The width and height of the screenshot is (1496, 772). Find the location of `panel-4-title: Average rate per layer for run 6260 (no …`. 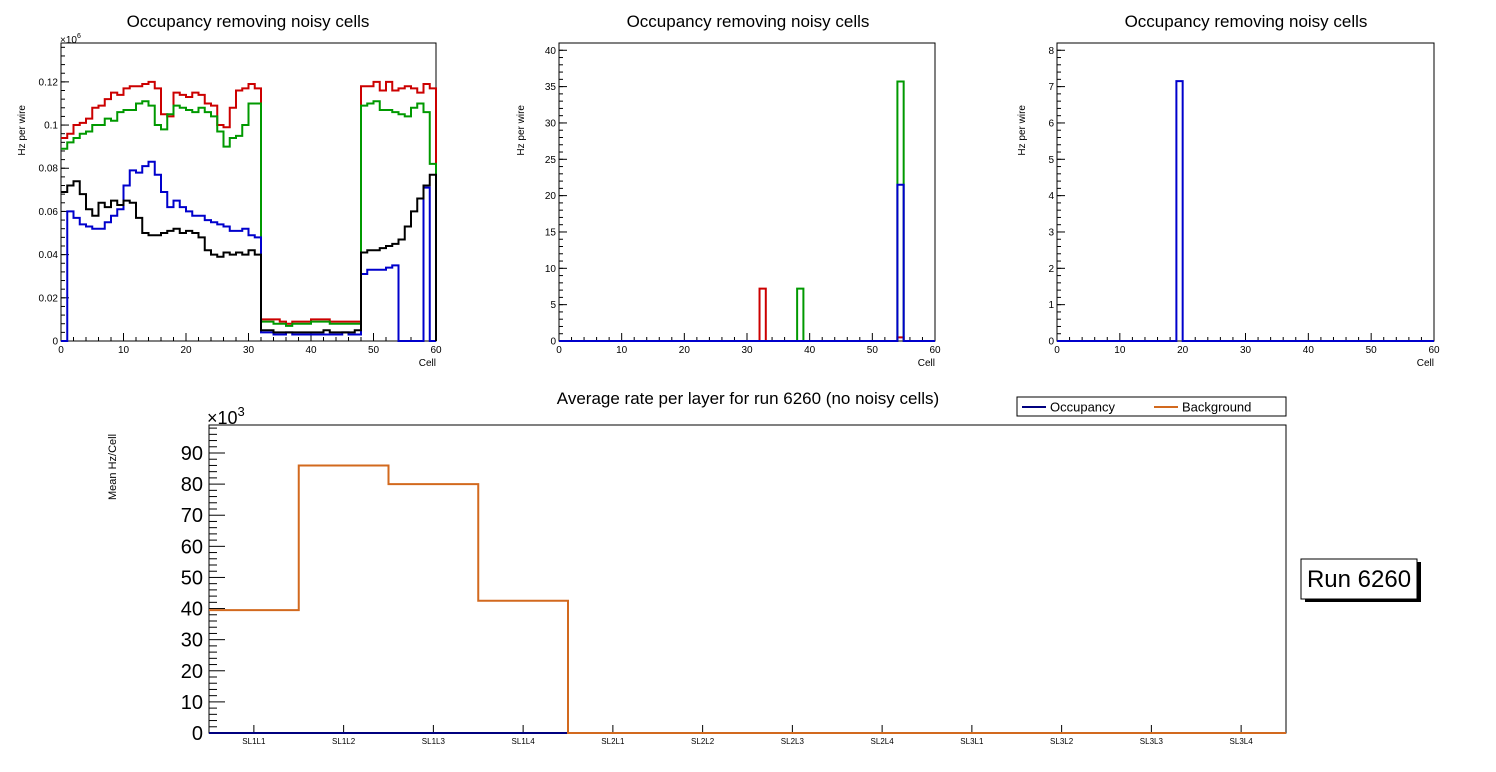

panel-4-title: Average rate per layer for run 6260 (no … is located at coordinates (748, 398).